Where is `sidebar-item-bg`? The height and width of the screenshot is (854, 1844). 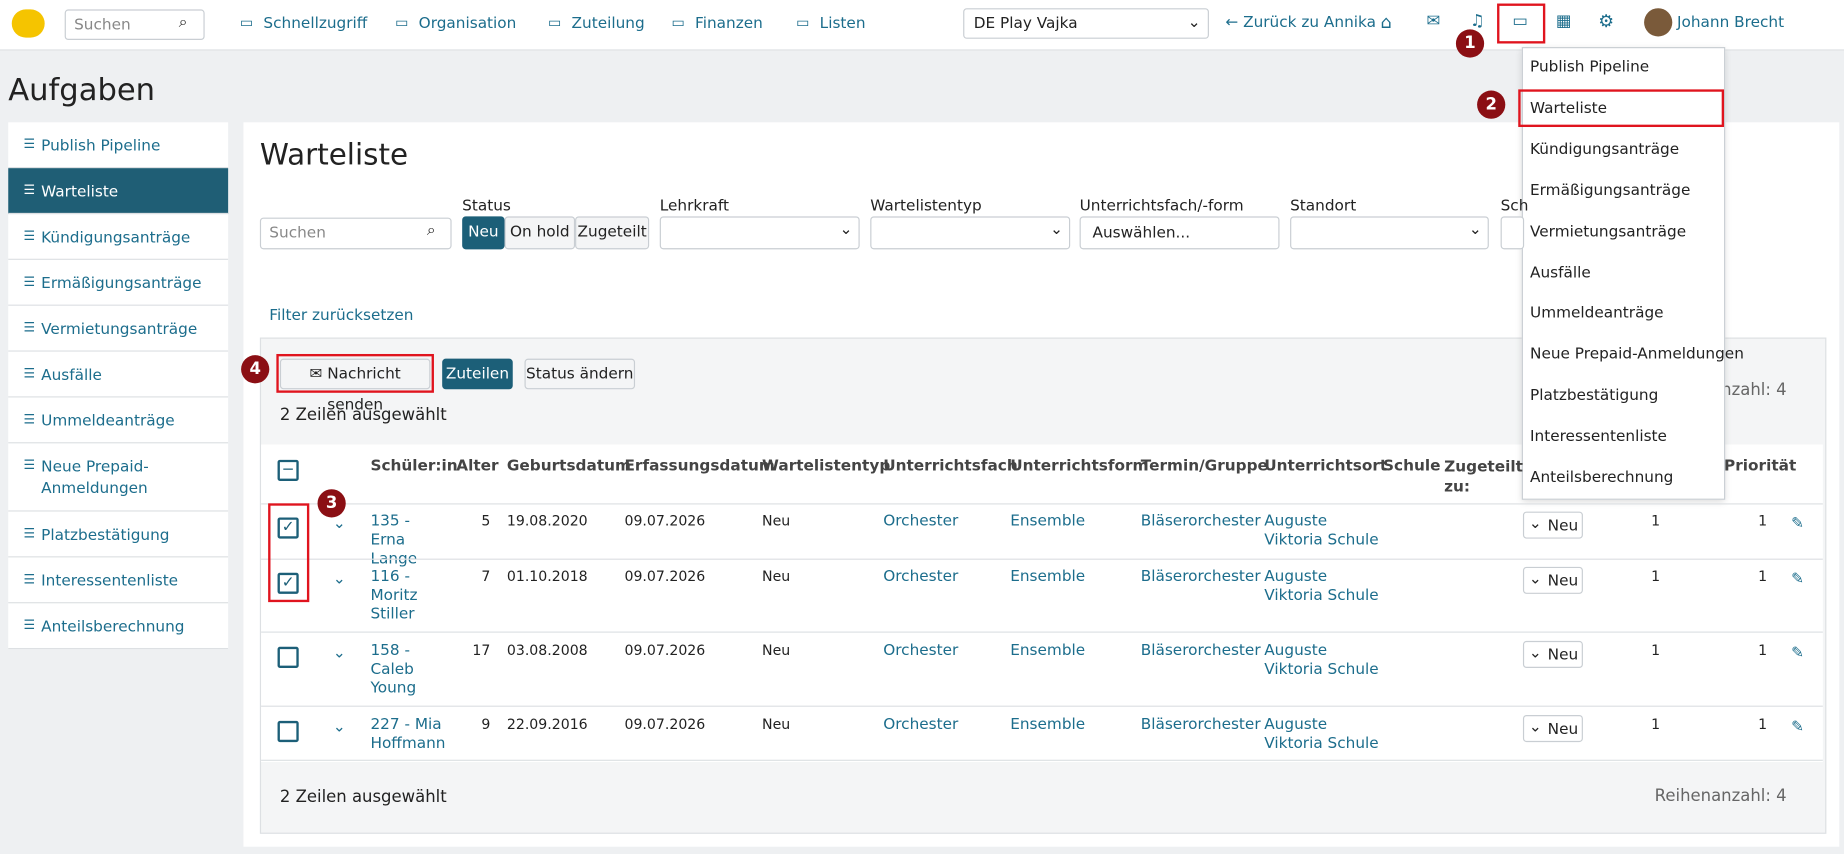
sidebar-item-bg is located at coordinates (118, 420).